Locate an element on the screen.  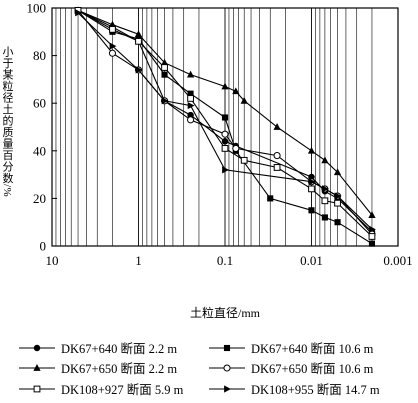
y-axis-label-wrap: 小于某粒径土的质量百分数/% is located at coordinates (7, 122).